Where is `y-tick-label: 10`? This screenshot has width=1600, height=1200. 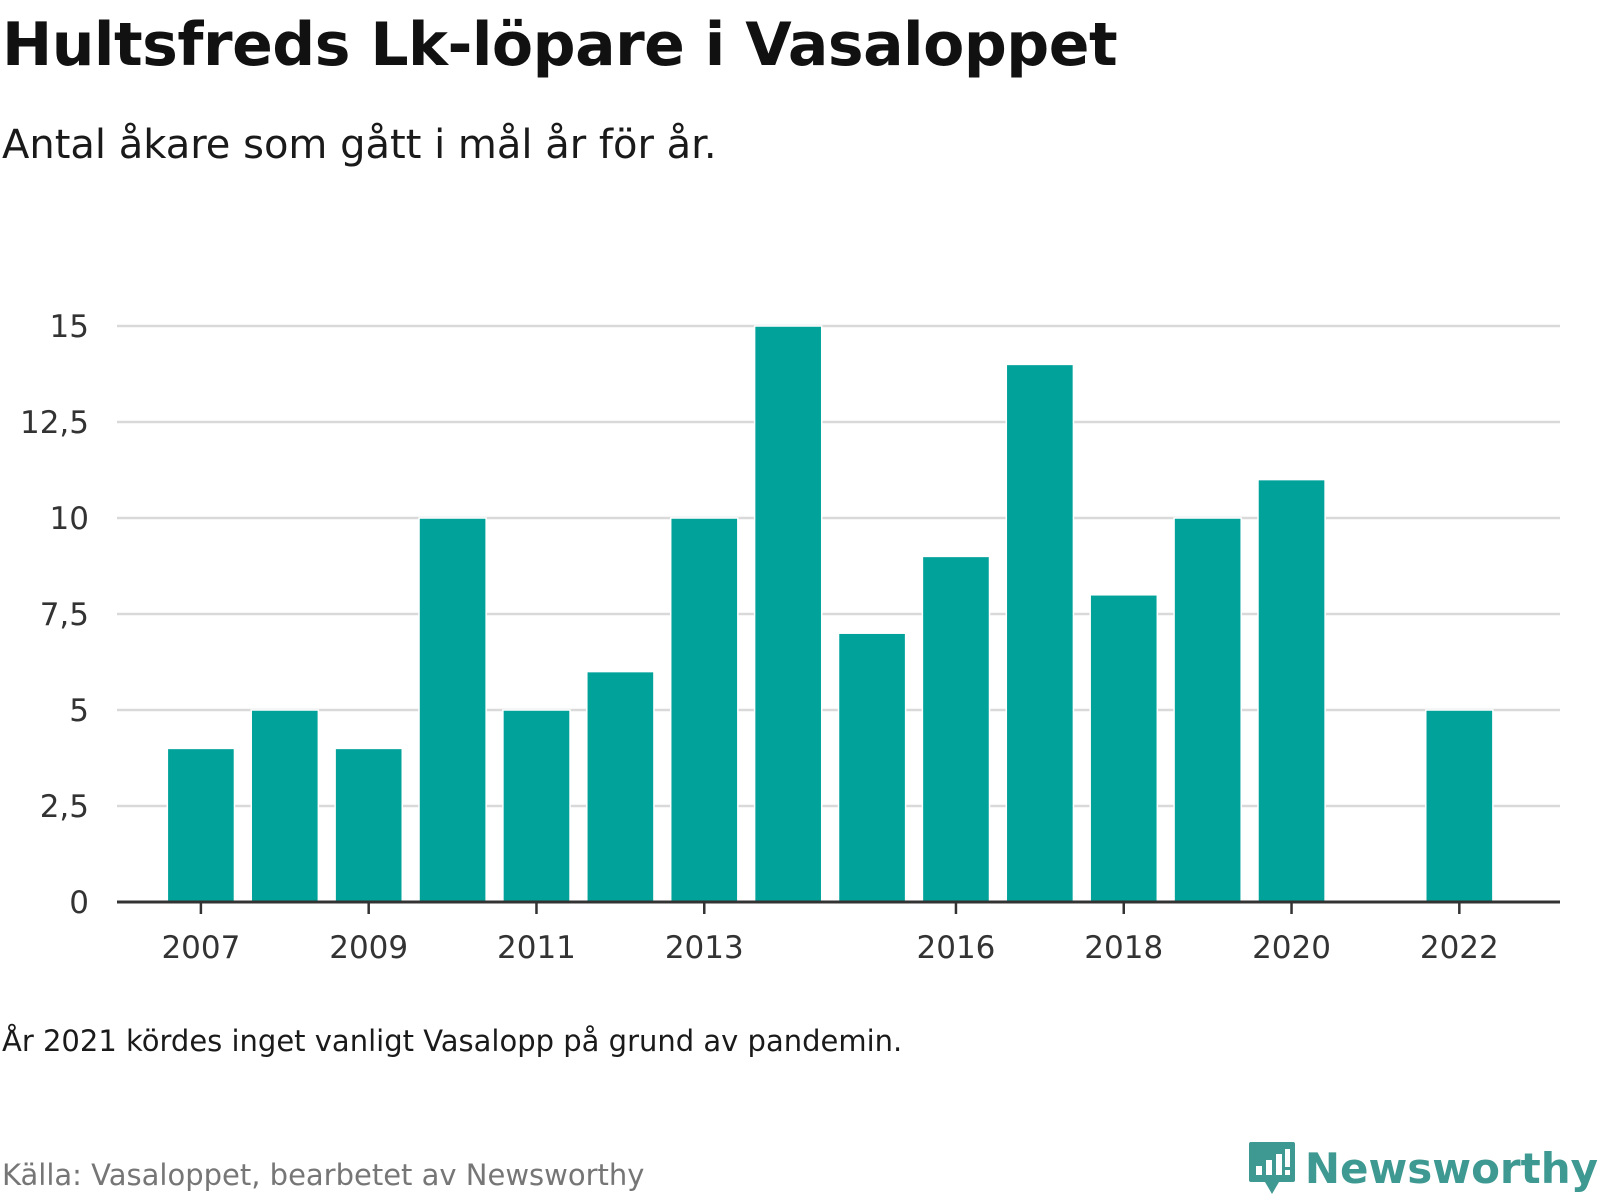
y-tick-label: 10 is located at coordinates (69, 519).